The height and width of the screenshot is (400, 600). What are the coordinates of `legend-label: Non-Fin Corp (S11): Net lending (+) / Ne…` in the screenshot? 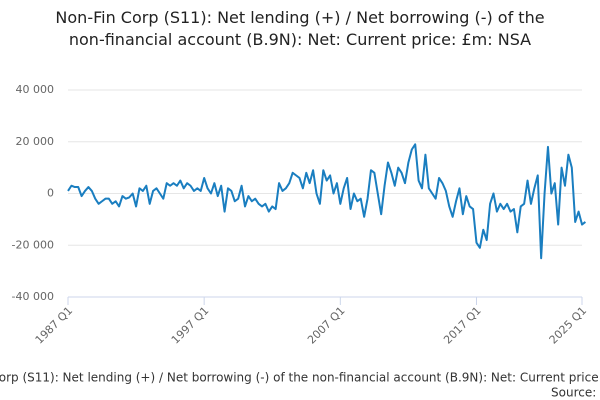 It's located at (300, 378).